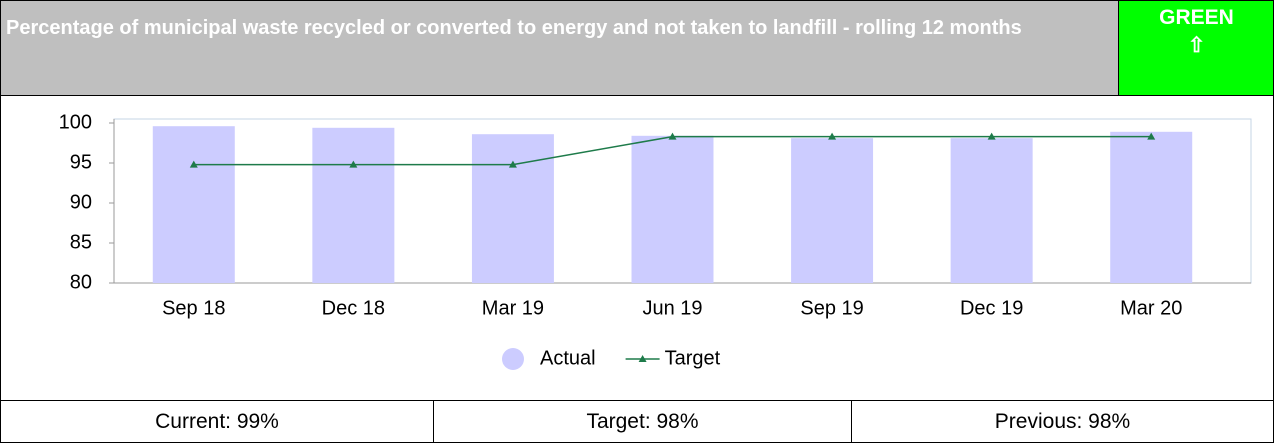 The height and width of the screenshot is (443, 1274). What do you see at coordinates (81, 282) in the screenshot?
I see `y-tick-label: 80` at bounding box center [81, 282].